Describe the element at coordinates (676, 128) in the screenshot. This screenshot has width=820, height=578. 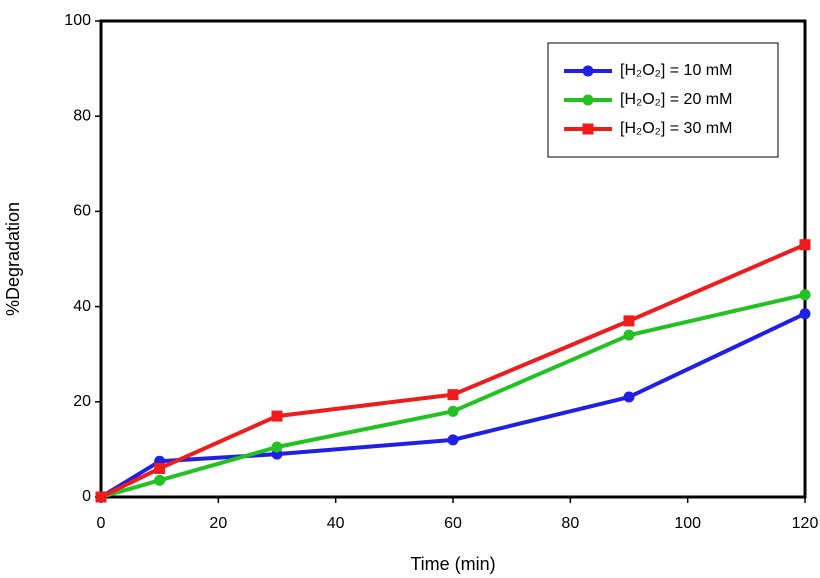
I see `legend-label: [H₂O₂] = 30 mM` at that location.